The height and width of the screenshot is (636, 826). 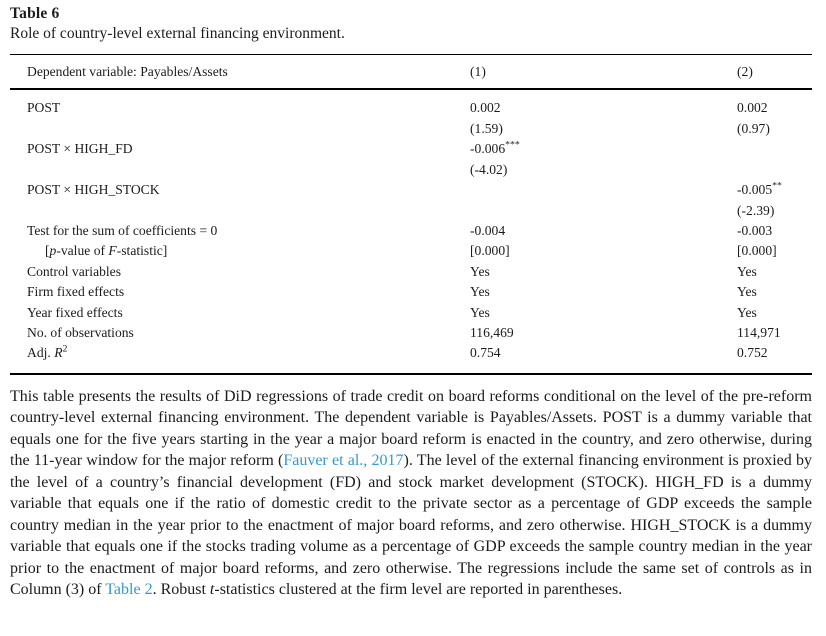 What do you see at coordinates (603, 170) in the screenshot?
I see `col1-cell: (-4.02)` at bounding box center [603, 170].